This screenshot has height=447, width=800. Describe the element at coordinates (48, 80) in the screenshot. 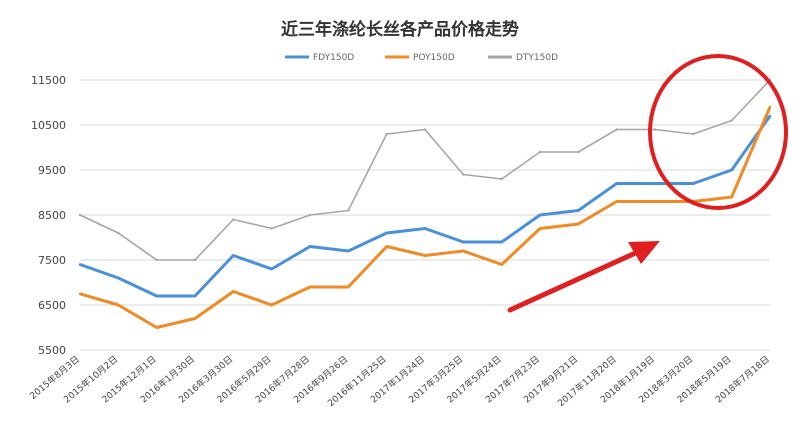

I see `y-tick-label: 11500` at that location.